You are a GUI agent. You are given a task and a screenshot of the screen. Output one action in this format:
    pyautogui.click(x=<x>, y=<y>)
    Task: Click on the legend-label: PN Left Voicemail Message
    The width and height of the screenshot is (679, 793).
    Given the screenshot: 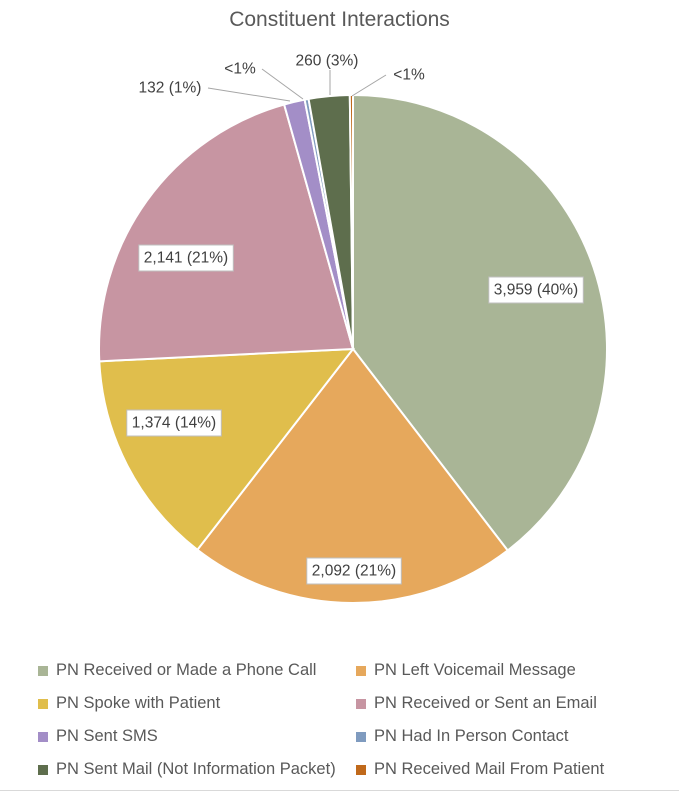 What is the action you would take?
    pyautogui.click(x=475, y=670)
    